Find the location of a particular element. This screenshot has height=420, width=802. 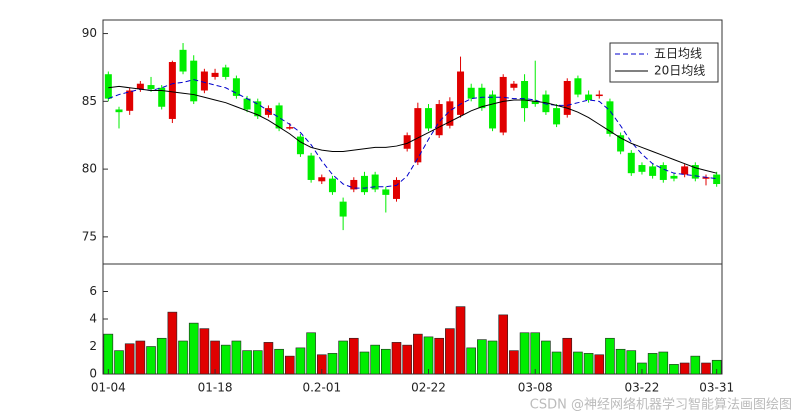

watermark: CSDN @神经网络机器学习智能算法画图绘图 is located at coordinates (661, 405).